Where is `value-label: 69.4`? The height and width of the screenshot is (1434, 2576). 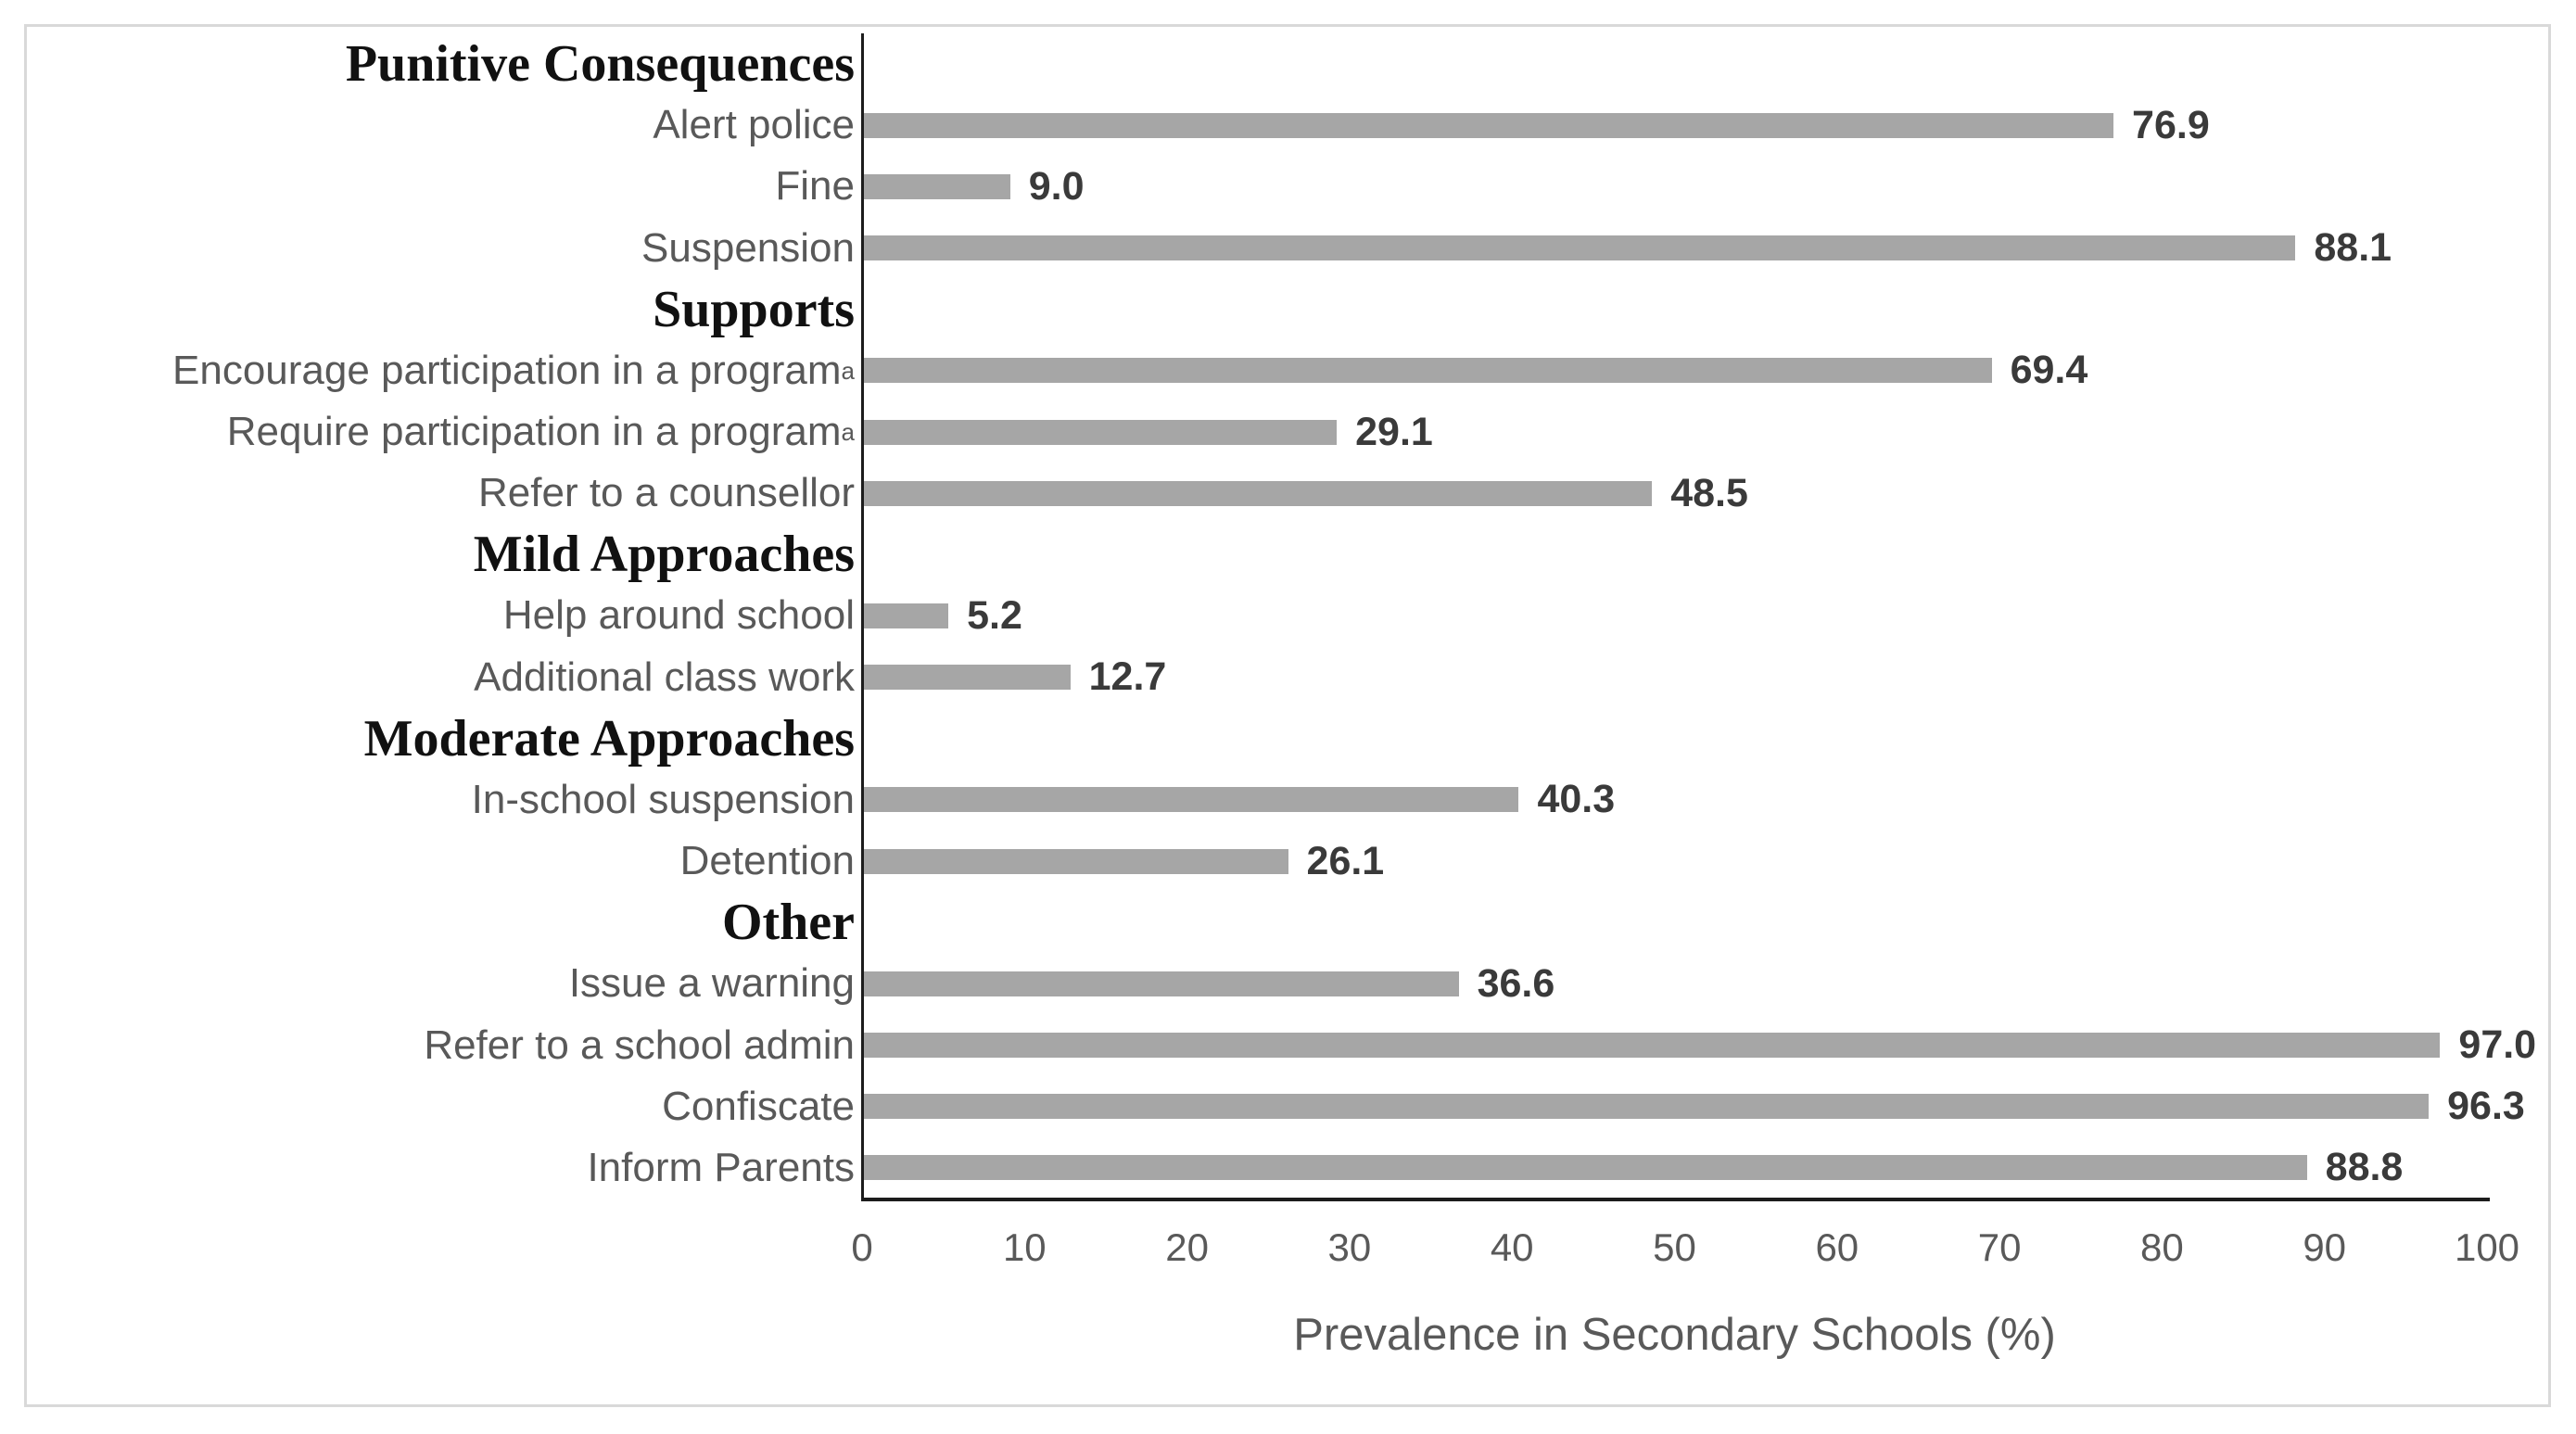
value-label: 69.4 is located at coordinates (2049, 370).